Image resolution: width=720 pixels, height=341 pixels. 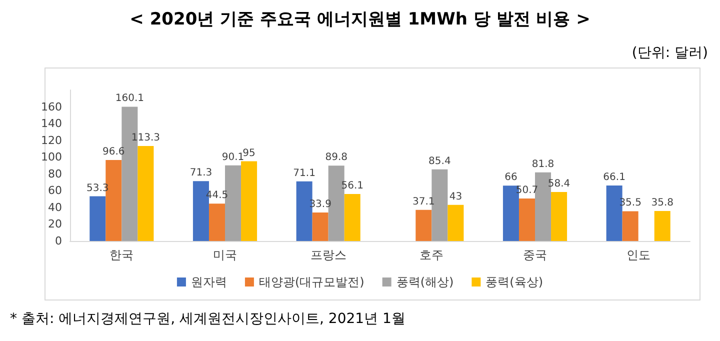 What do you see at coordinates (662, 202) in the screenshot?
I see `data-label: 35.8` at bounding box center [662, 202].